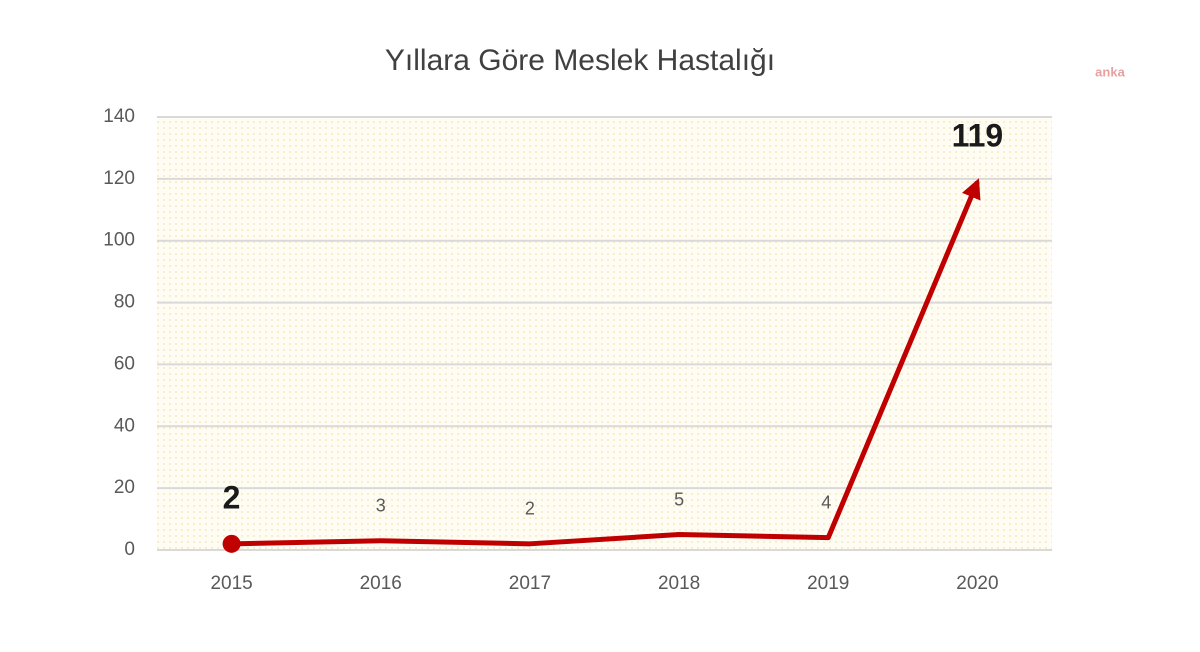  I want to click on y-tick-label: 80, so click(124, 302).